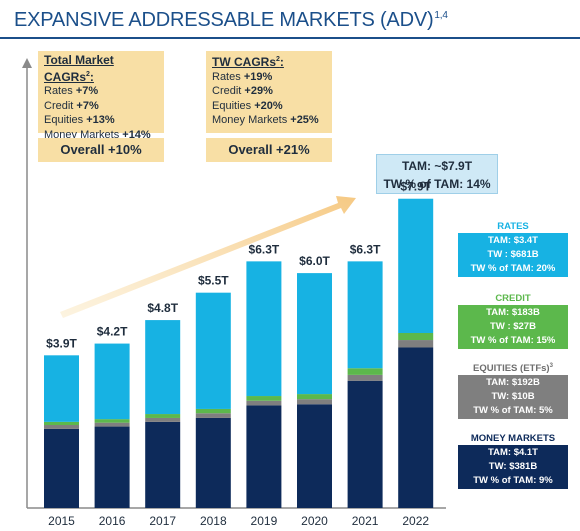  What do you see at coordinates (415, 521) in the screenshot?
I see `x-tick-label-2022: 2022` at bounding box center [415, 521].